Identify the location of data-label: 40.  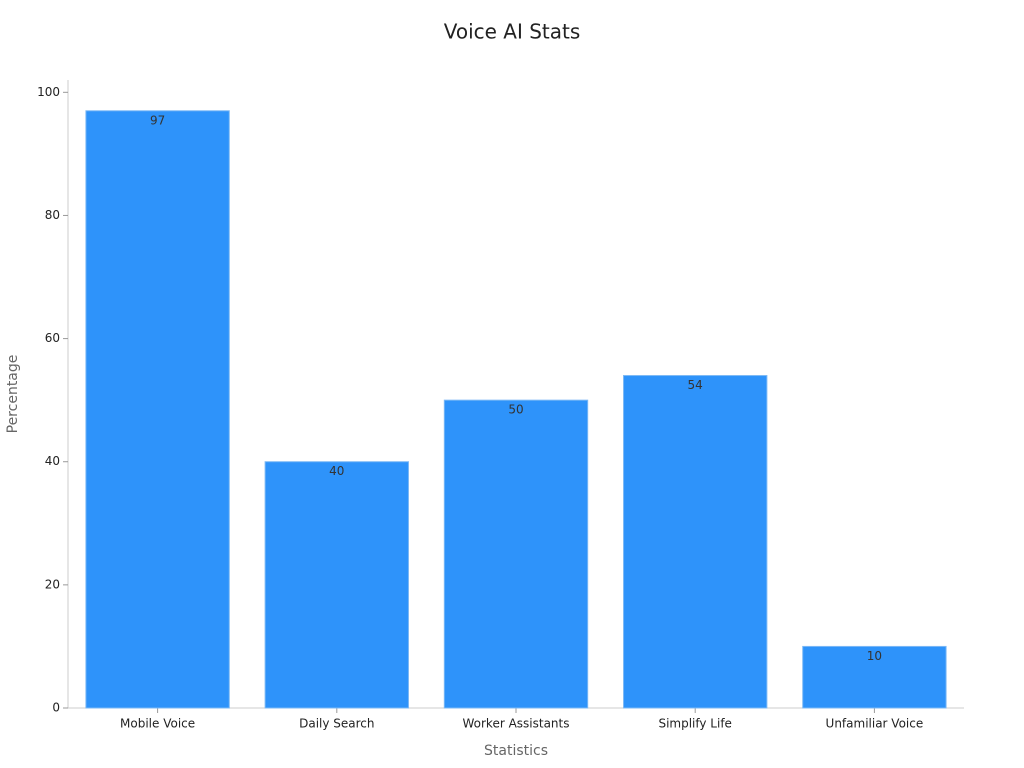
(336, 471).